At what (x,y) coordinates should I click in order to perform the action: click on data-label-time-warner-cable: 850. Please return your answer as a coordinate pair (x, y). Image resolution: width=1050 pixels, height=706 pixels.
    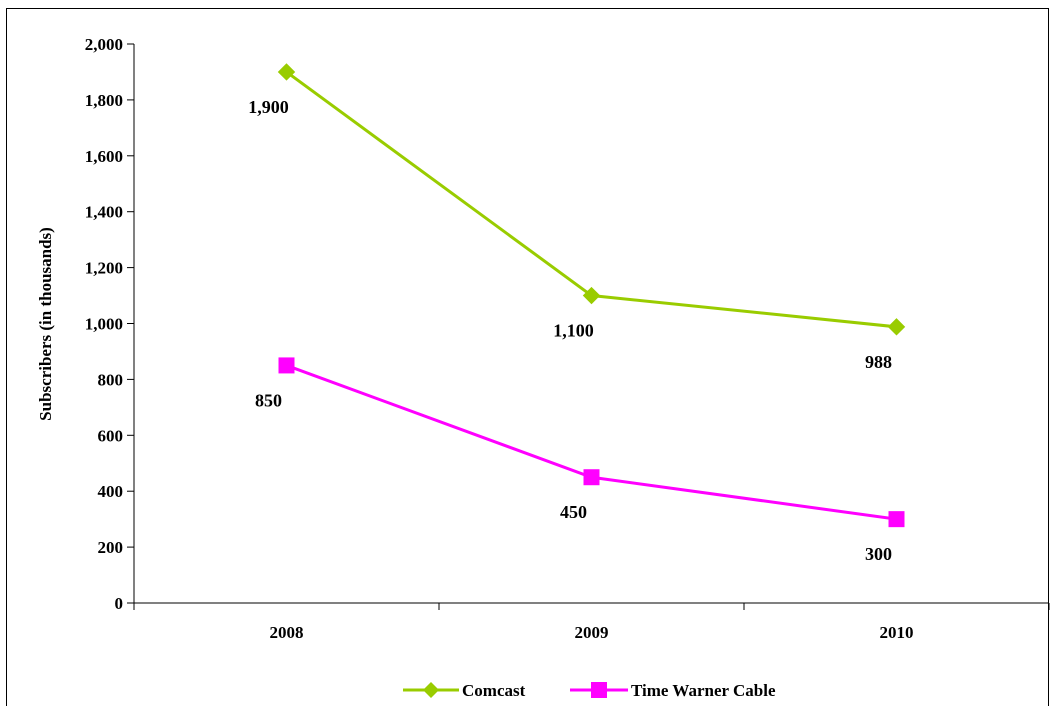
    Looking at the image, I should click on (268, 400).